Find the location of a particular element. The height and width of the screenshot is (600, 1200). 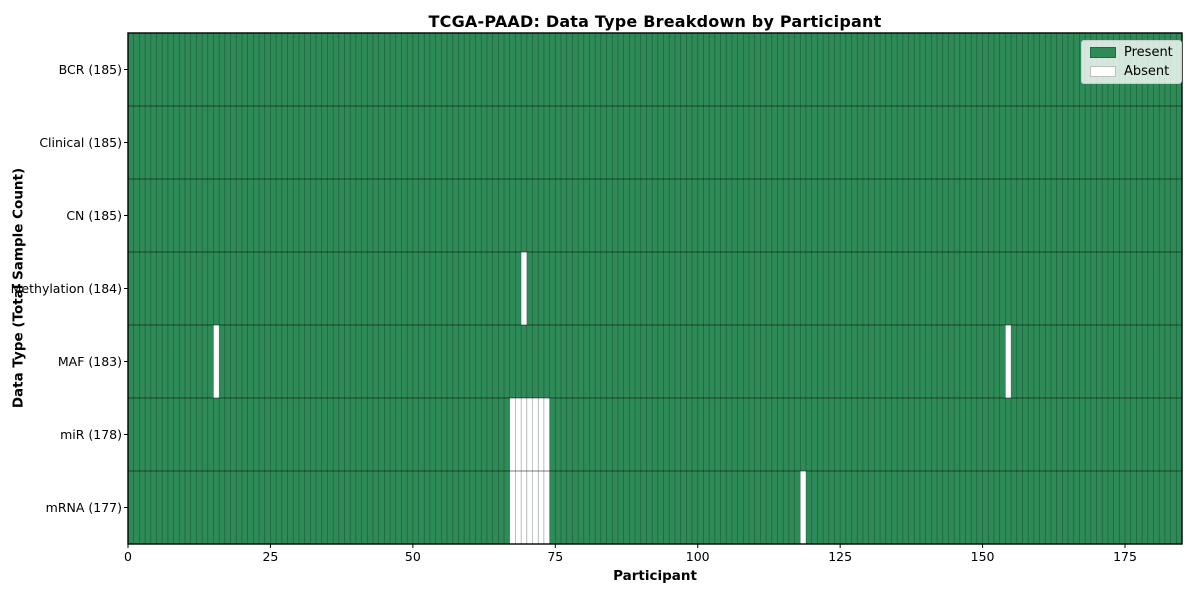

absent-swatch is located at coordinates (1103, 71).